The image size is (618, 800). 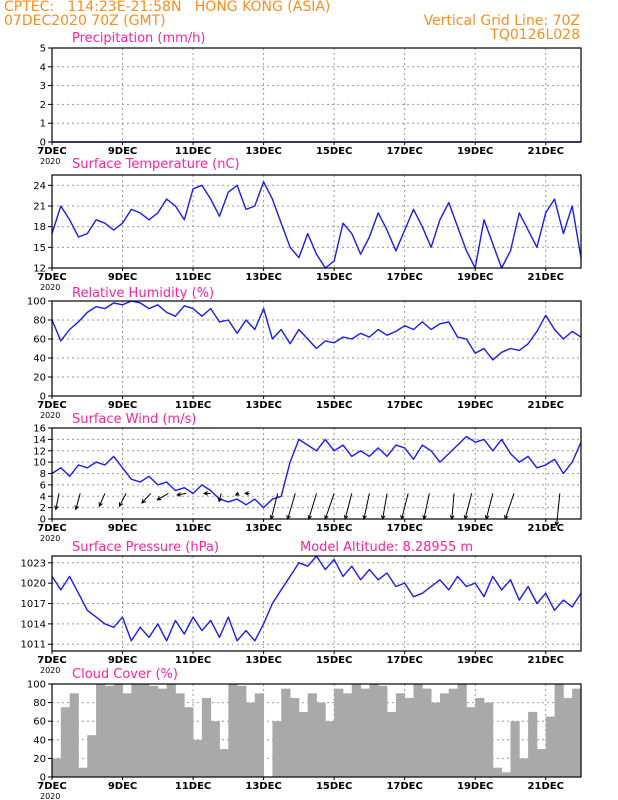 I want to click on wind-xtick-label: 11DEC, so click(x=193, y=528).